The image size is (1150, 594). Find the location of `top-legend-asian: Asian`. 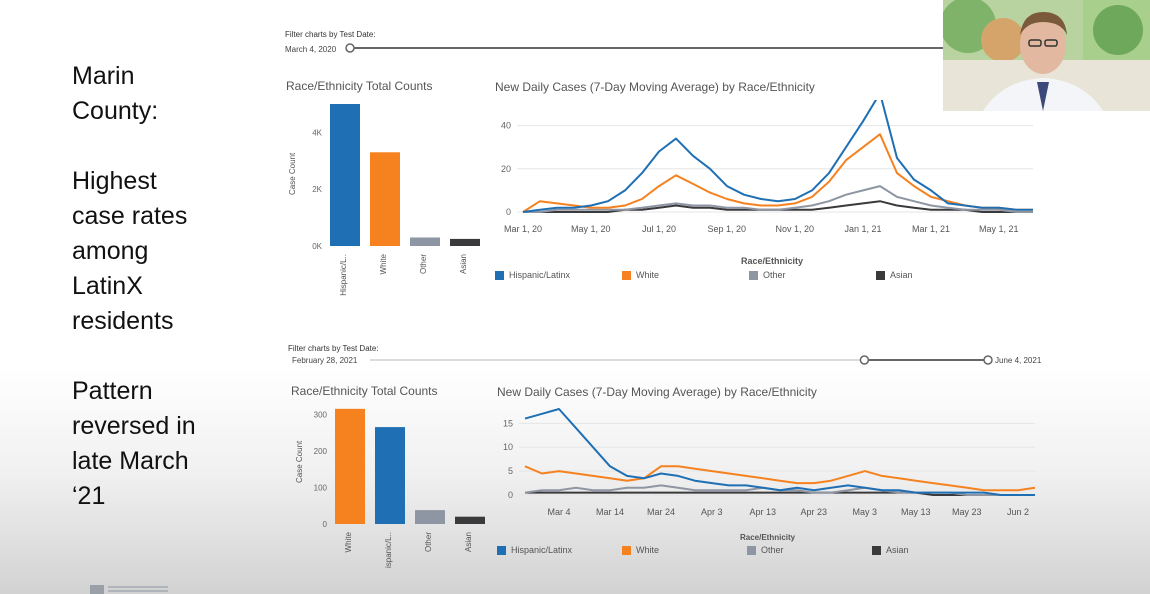

top-legend-asian: Asian is located at coordinates (894, 275).